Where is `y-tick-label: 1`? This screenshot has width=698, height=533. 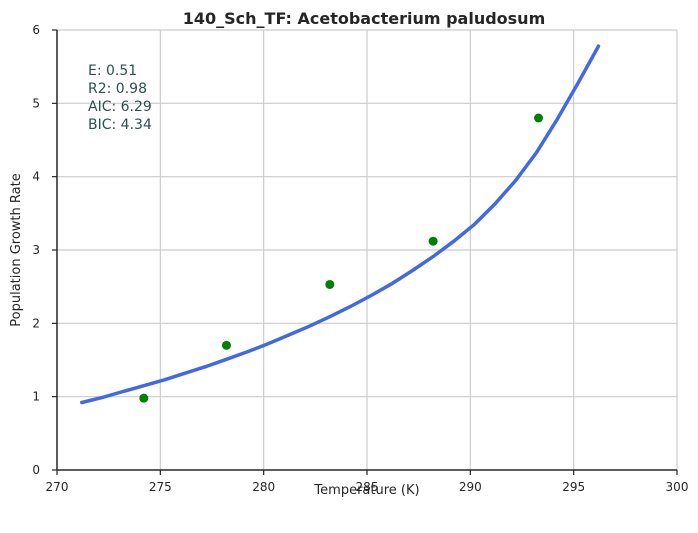 y-tick-label: 1 is located at coordinates (36, 397).